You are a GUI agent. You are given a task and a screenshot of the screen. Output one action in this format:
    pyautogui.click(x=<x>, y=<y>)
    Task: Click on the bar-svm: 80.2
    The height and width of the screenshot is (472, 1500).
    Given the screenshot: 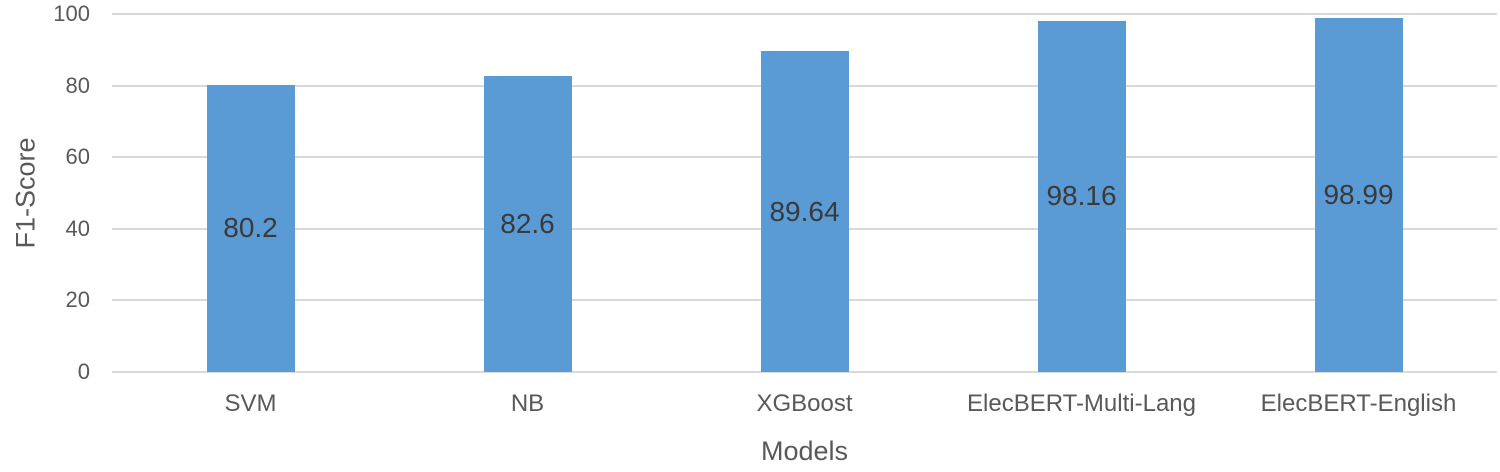 What is the action you would take?
    pyautogui.click(x=250, y=228)
    